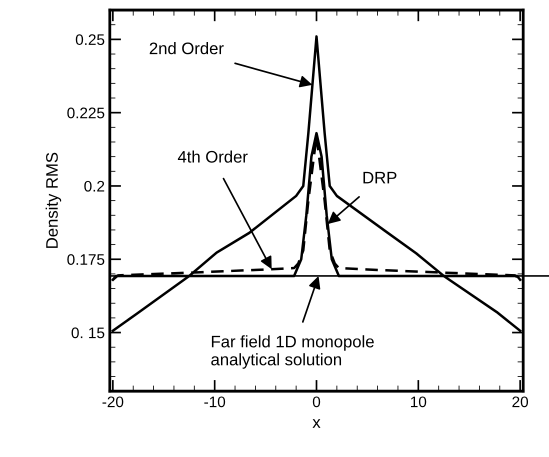 Image resolution: width=549 pixels, height=457 pixels. Describe the element at coordinates (292, 352) in the screenshot. I see `annotation: Far field 1D monopole analytical solution` at that location.